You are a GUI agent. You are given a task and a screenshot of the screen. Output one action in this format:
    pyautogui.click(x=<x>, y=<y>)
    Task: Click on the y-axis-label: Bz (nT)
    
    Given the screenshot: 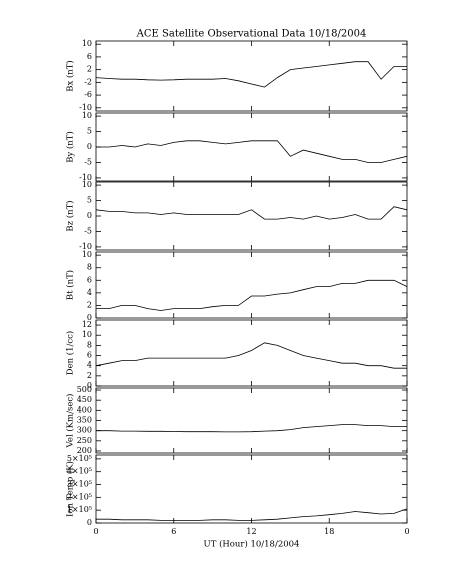 What is the action you would take?
    pyautogui.click(x=70, y=215)
    